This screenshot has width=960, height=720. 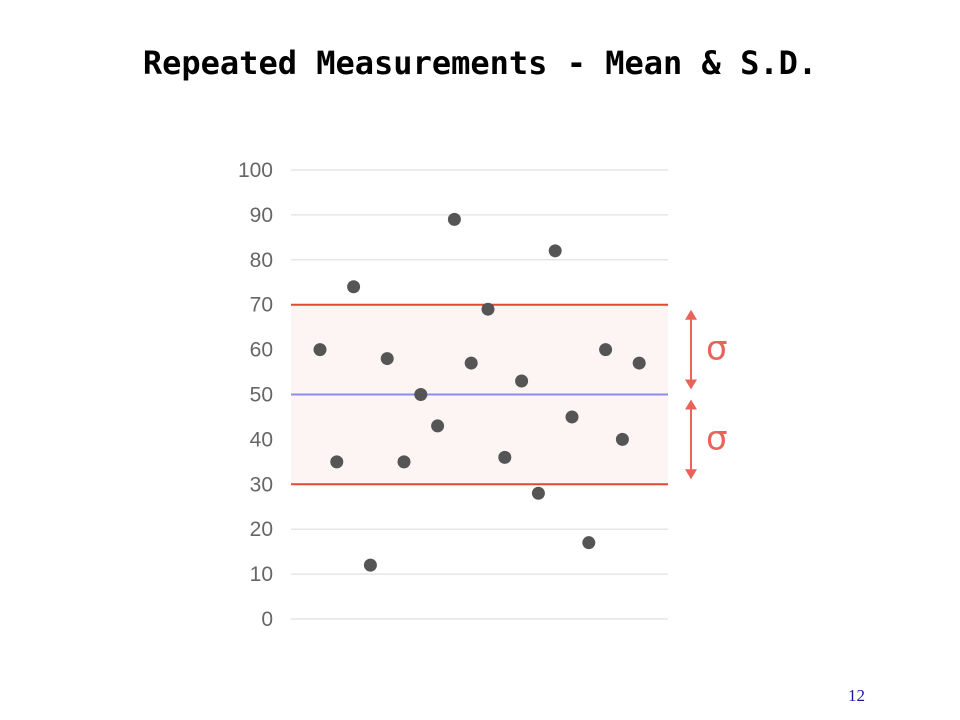 What do you see at coordinates (261, 305) in the screenshot?
I see `y-tick-label: 70` at bounding box center [261, 305].